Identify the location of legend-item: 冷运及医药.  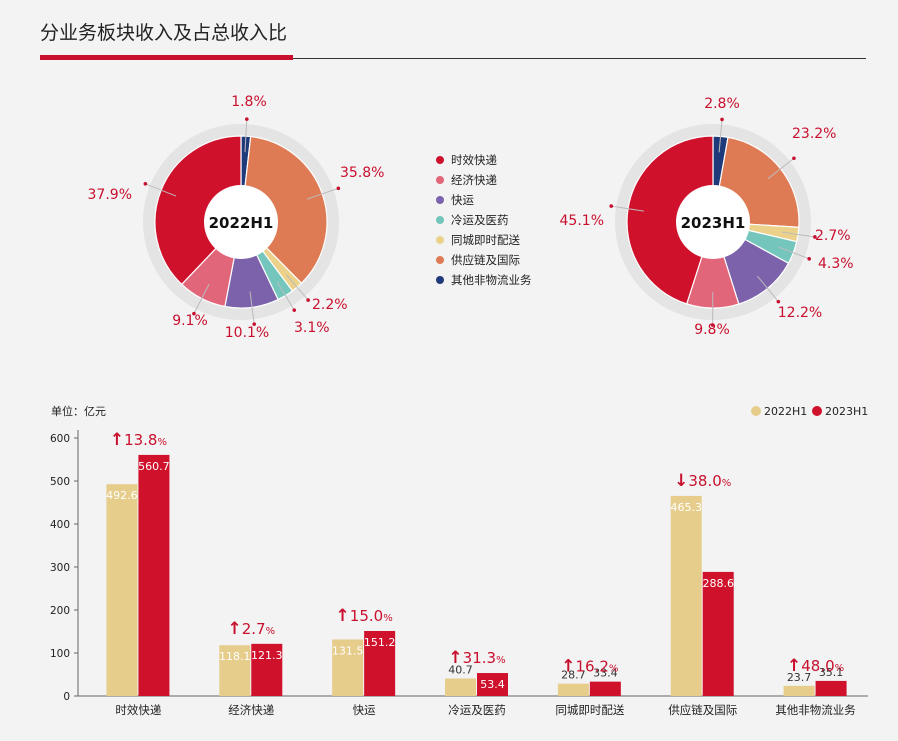
(484, 220).